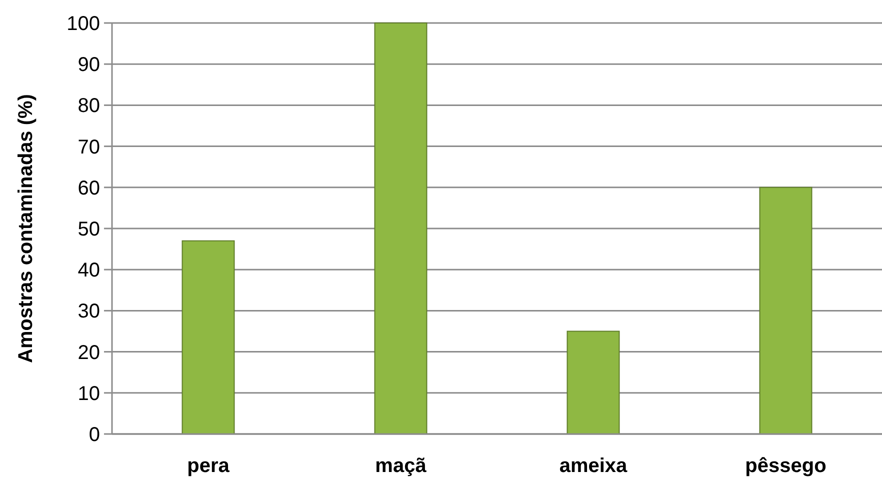 Image resolution: width=882 pixels, height=482 pixels. What do you see at coordinates (401, 466) in the screenshot?
I see `x-tick-label: maçã` at bounding box center [401, 466].